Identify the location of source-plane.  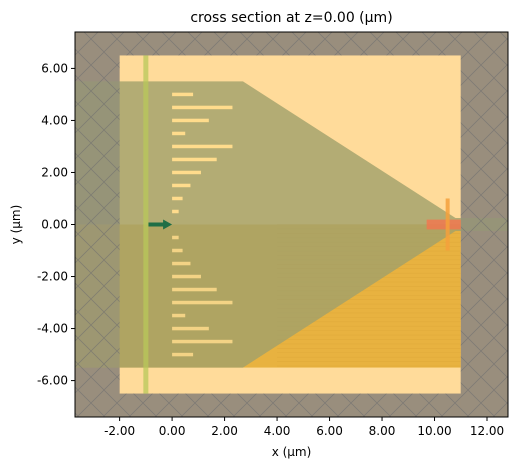
(146, 224).